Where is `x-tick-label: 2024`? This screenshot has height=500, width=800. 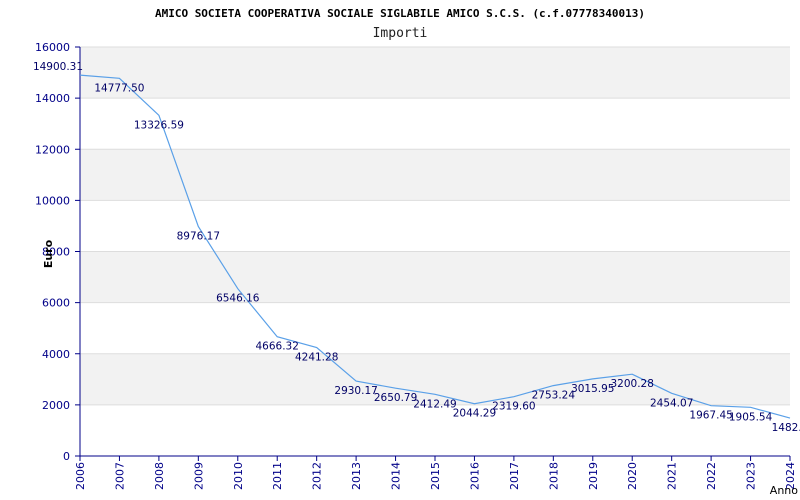
x-tick-label: 2024 is located at coordinates (790, 476).